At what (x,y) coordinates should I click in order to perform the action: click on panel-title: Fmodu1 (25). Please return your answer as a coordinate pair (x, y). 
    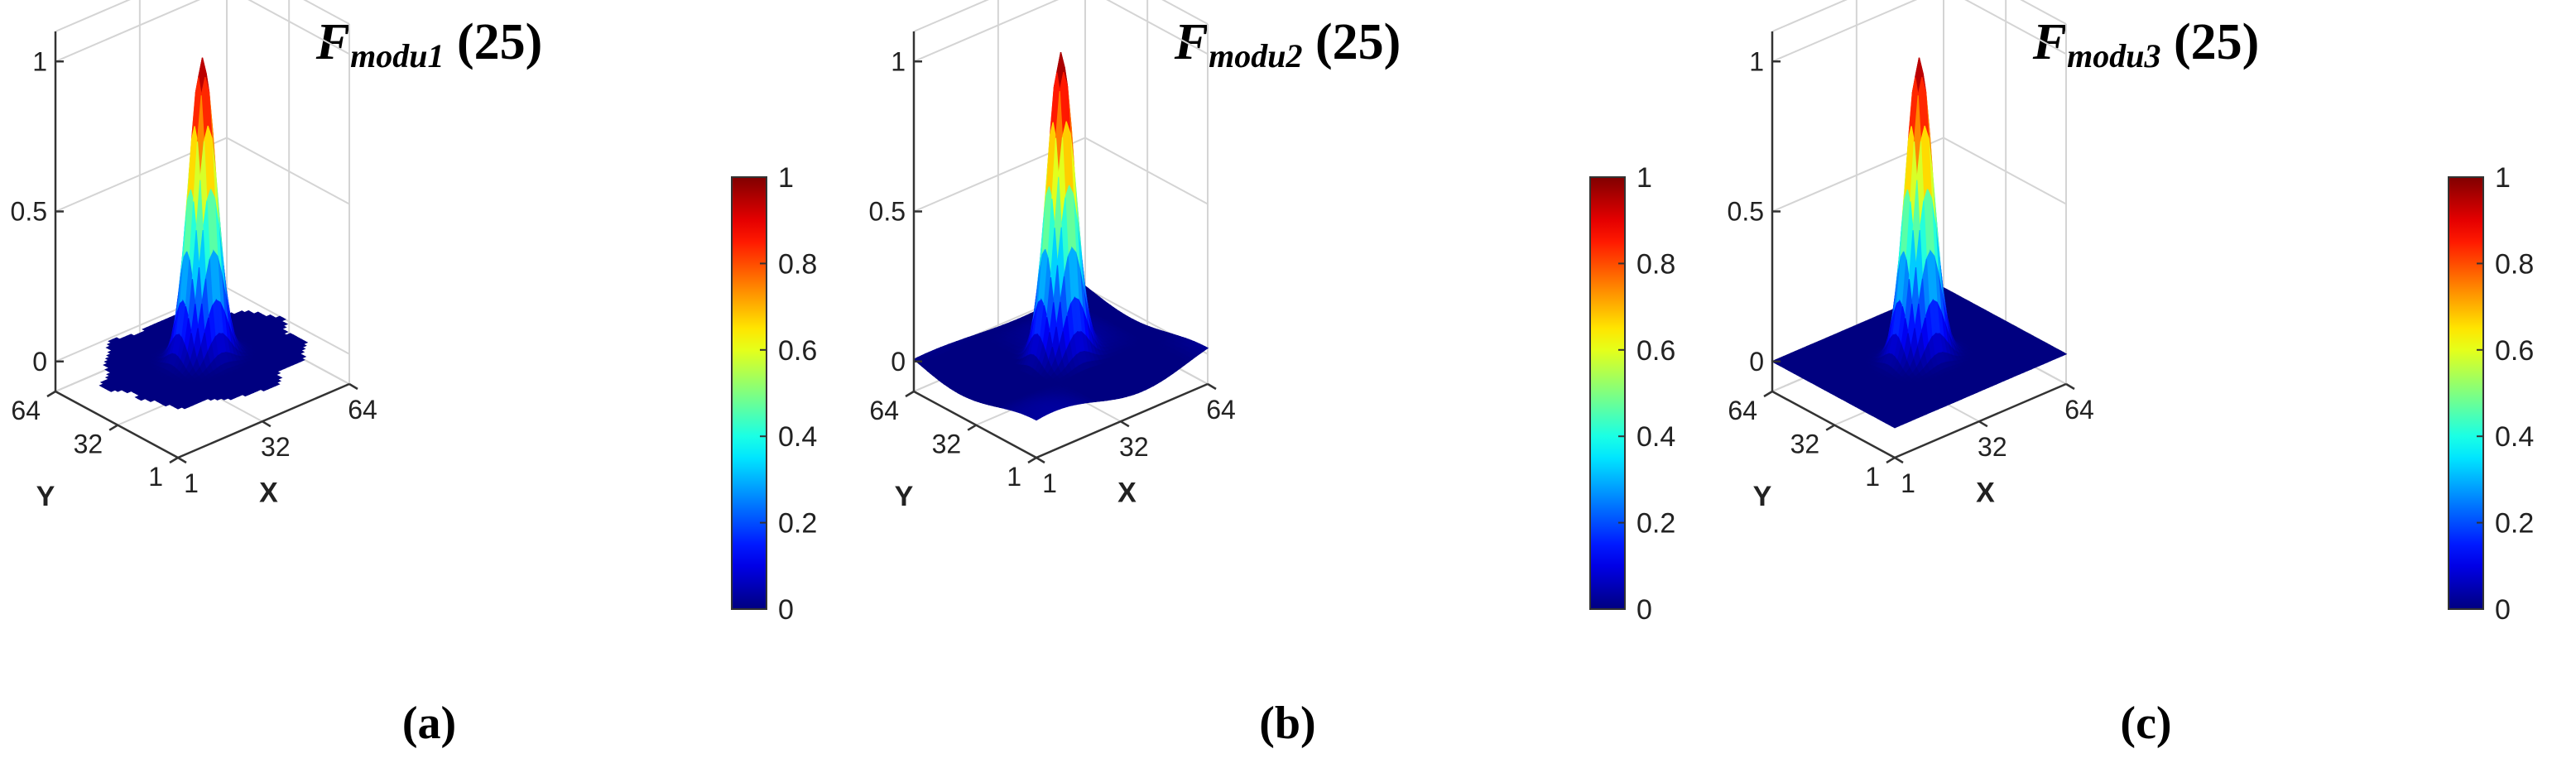
    Looking at the image, I should click on (429, 44).